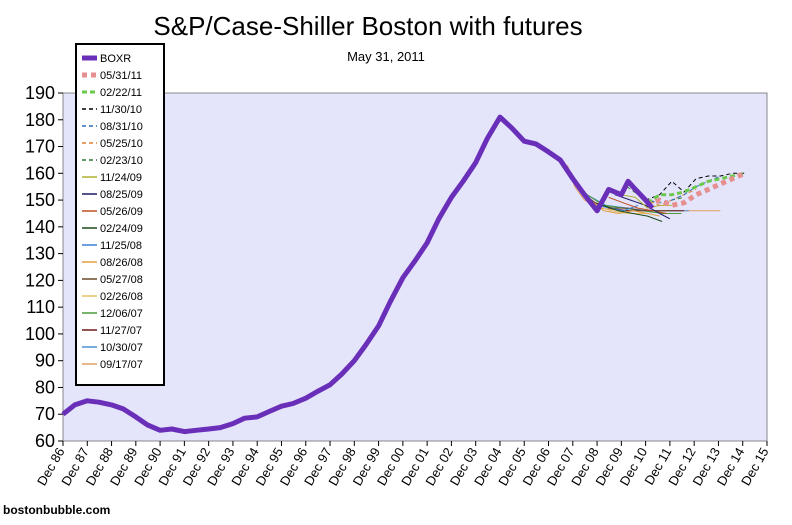 The height and width of the screenshot is (525, 792). What do you see at coordinates (121, 178) in the screenshot?
I see `legend-label: 11/24/09` at bounding box center [121, 178].